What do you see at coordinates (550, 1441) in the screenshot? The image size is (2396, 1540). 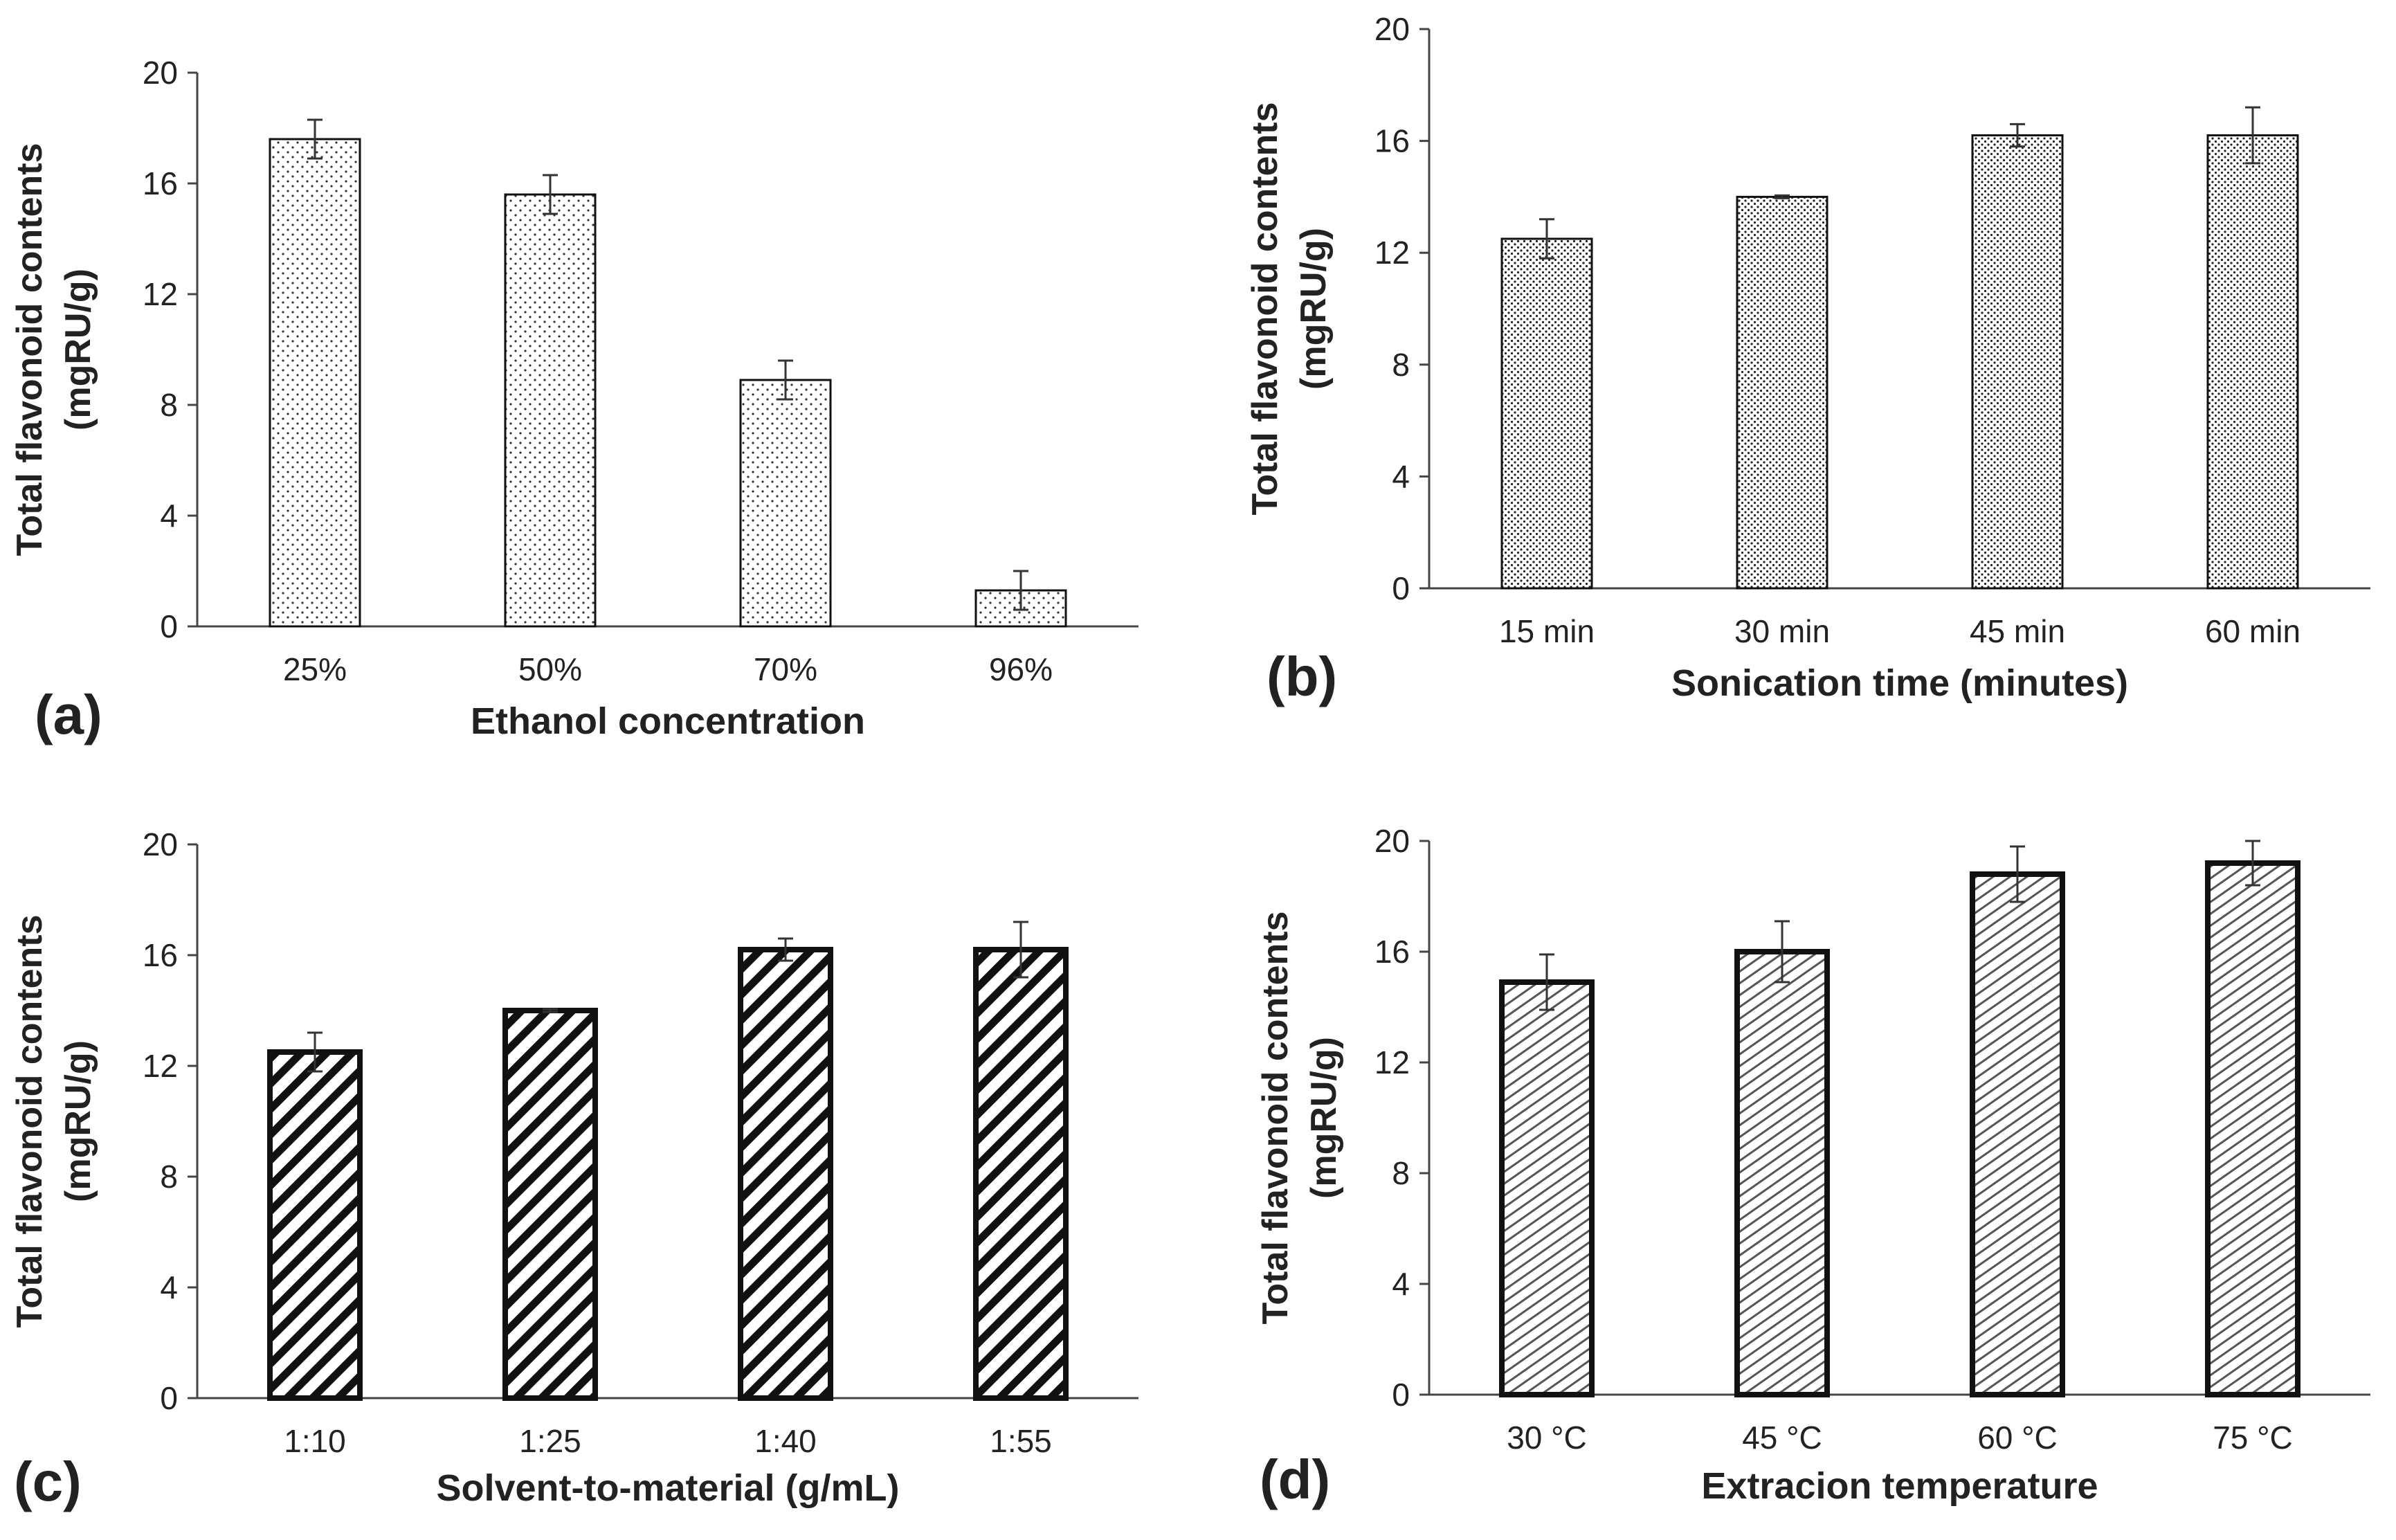 I see `x-tick-label: 1:25` at bounding box center [550, 1441].